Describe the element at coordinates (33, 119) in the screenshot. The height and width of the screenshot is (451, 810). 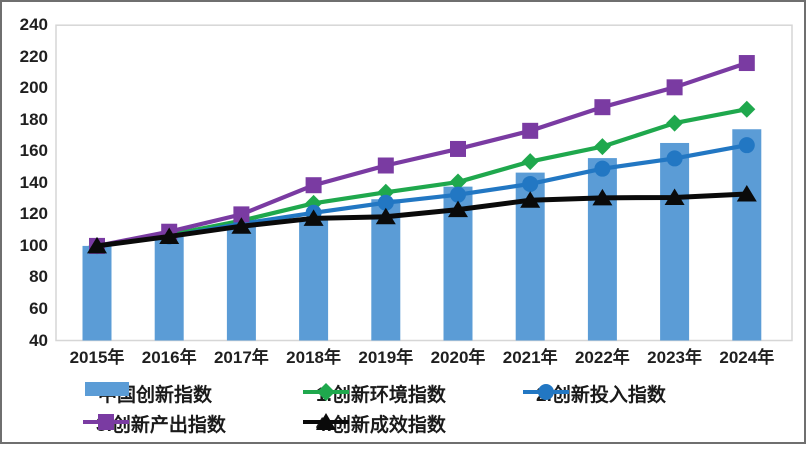
I see `y-tick-180: 180` at that location.